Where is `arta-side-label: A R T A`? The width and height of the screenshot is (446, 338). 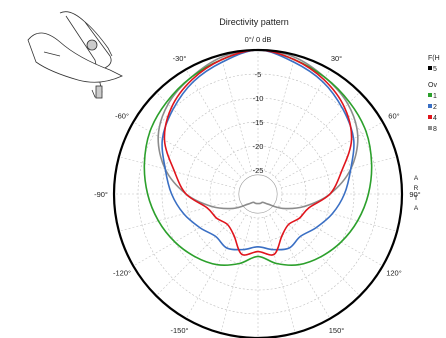
arta-side-label: A R T A is located at coordinates (416, 194).